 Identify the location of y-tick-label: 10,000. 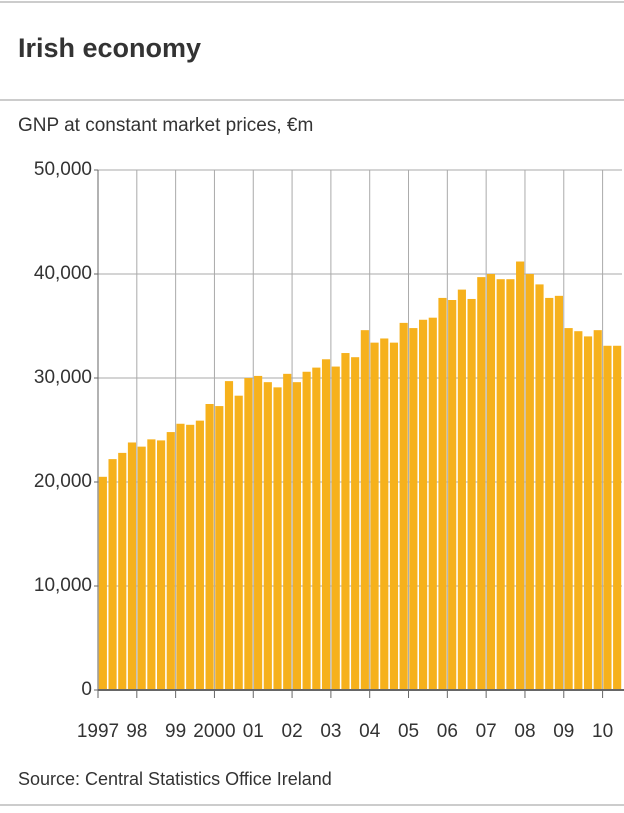
(63, 585).